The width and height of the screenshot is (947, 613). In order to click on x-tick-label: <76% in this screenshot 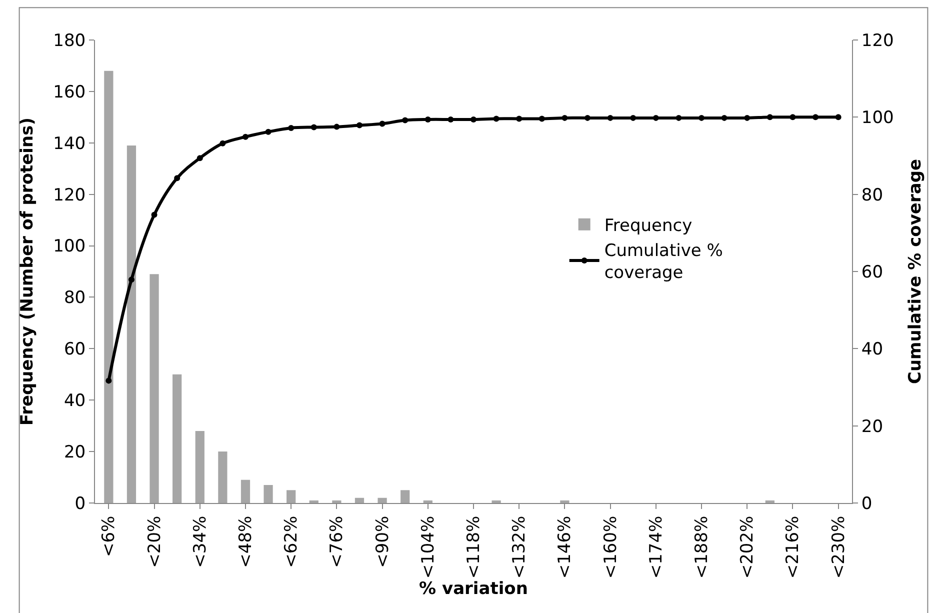, I will do `click(337, 542)`.